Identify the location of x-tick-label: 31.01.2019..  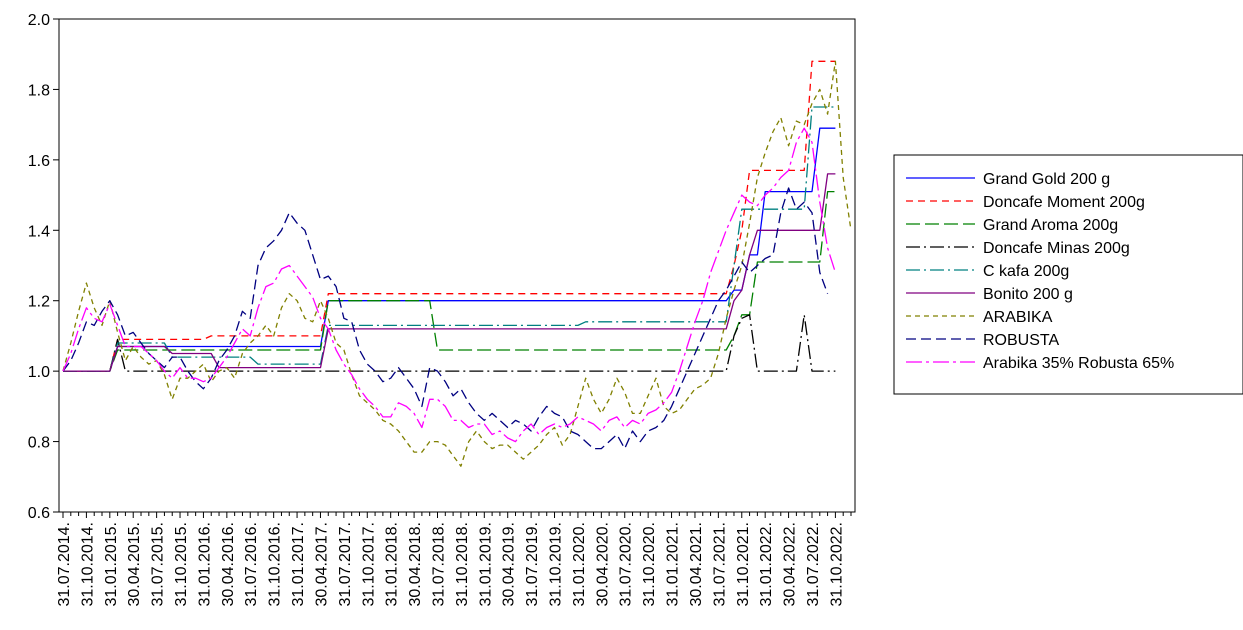
(485, 564).